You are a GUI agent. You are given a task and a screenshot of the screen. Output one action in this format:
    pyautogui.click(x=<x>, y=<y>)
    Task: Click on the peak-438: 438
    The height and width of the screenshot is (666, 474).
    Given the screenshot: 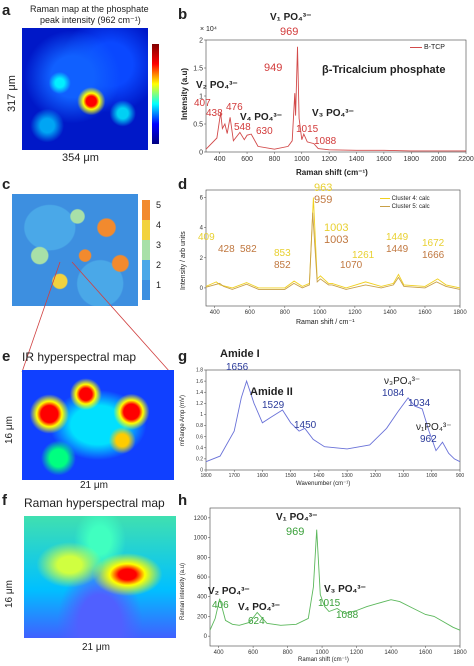 What is the action you would take?
    pyautogui.click(x=214, y=113)
    